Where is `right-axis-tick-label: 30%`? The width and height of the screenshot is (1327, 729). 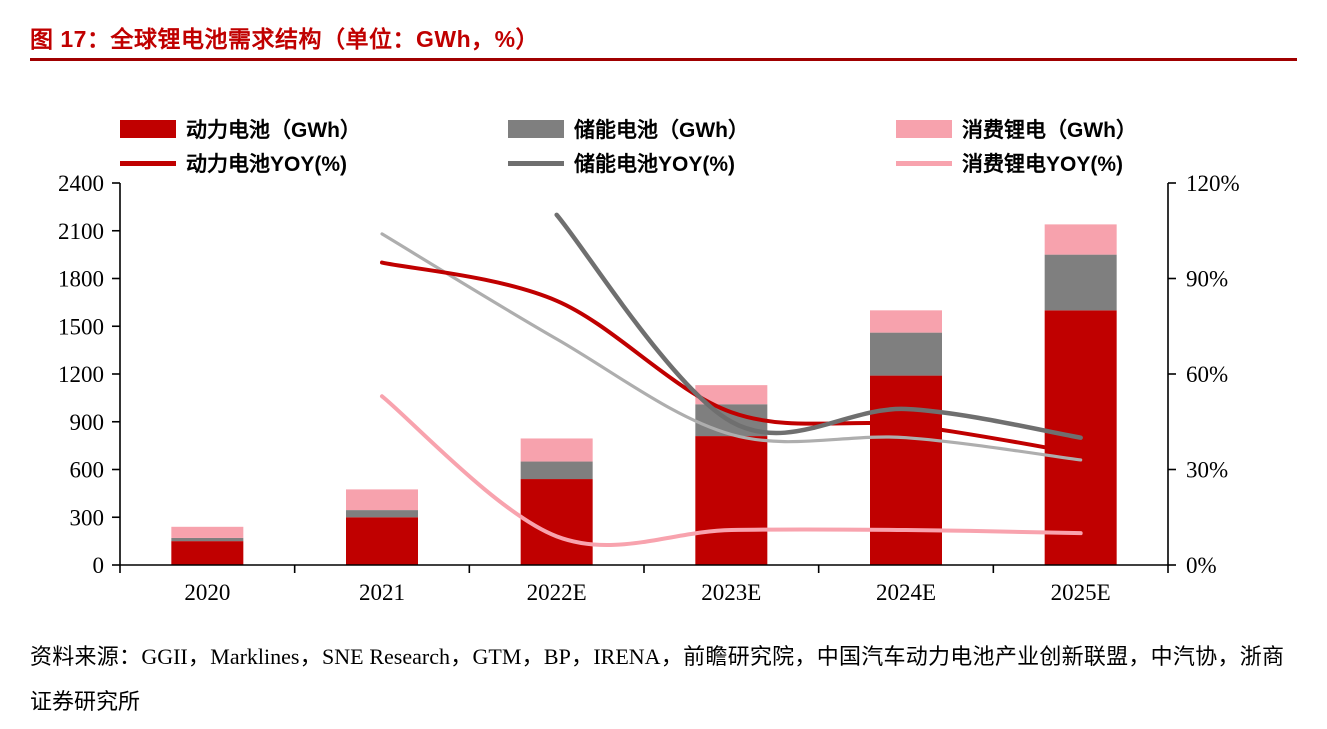 right-axis-tick-label: 30% is located at coordinates (1207, 470).